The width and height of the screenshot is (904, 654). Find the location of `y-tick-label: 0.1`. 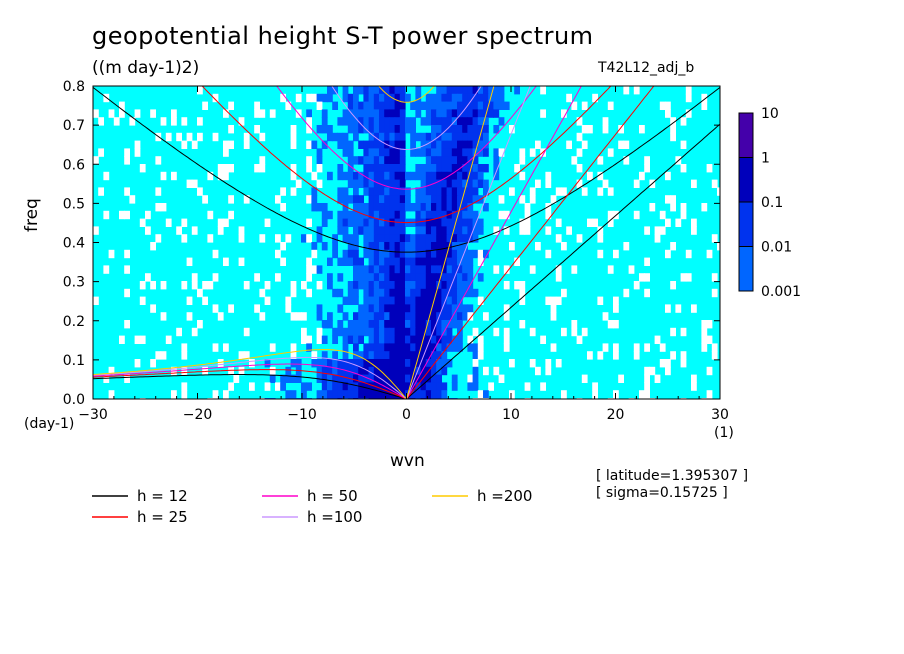

y-tick-label: 0.1 is located at coordinates (74, 361).